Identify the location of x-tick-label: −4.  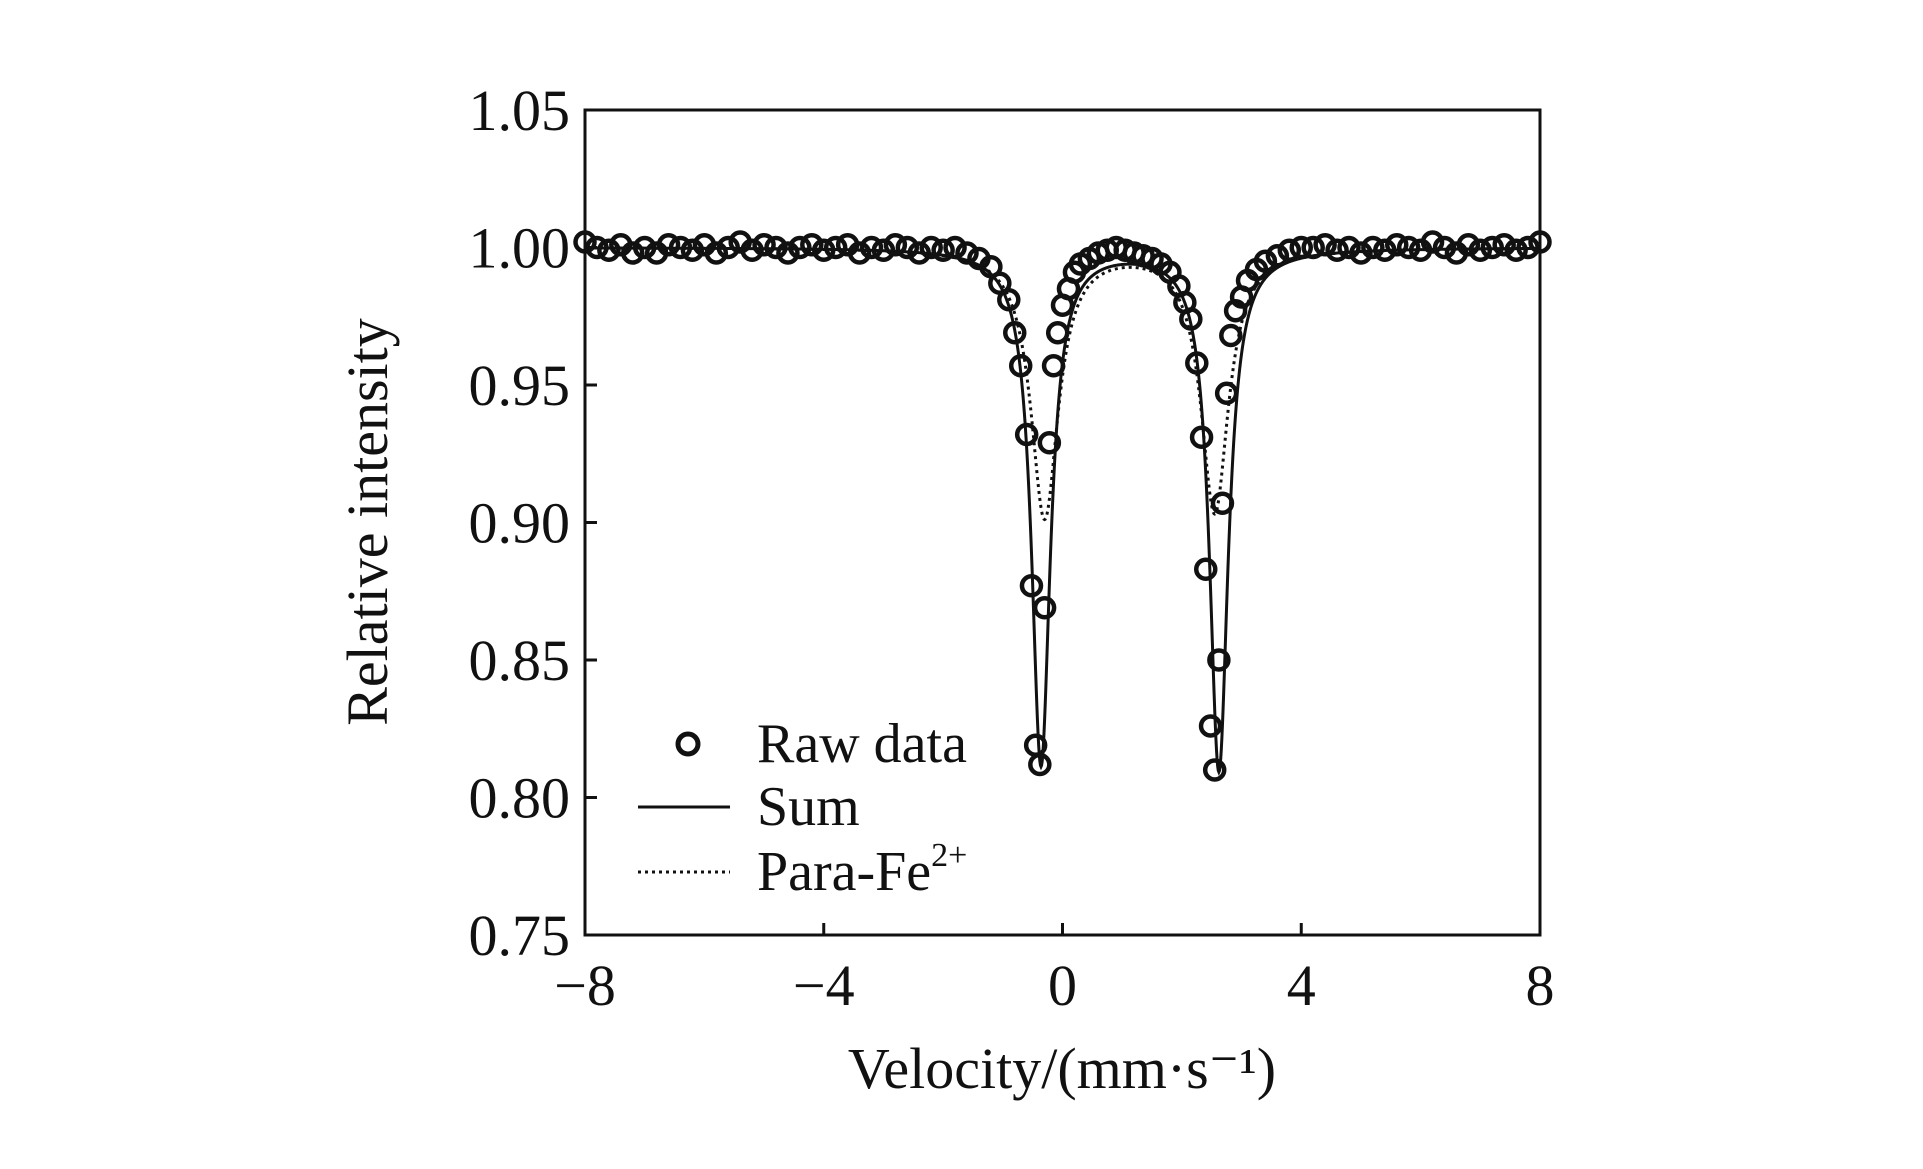
(824, 985).